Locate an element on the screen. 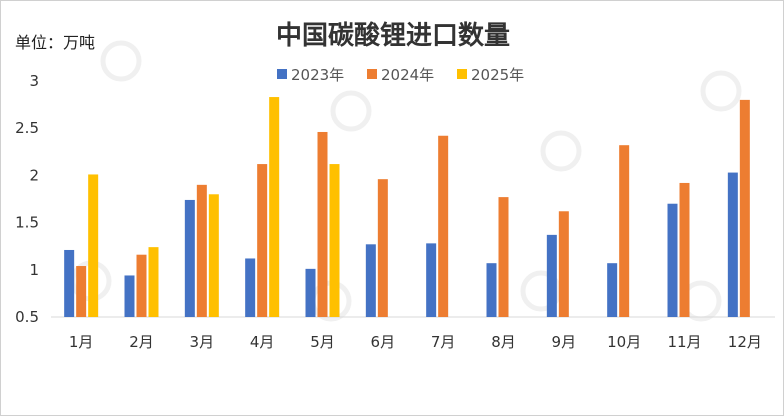 The width and height of the screenshot is (784, 417). chart-title: 中国碳酸锂进口数量 is located at coordinates (393, 36).